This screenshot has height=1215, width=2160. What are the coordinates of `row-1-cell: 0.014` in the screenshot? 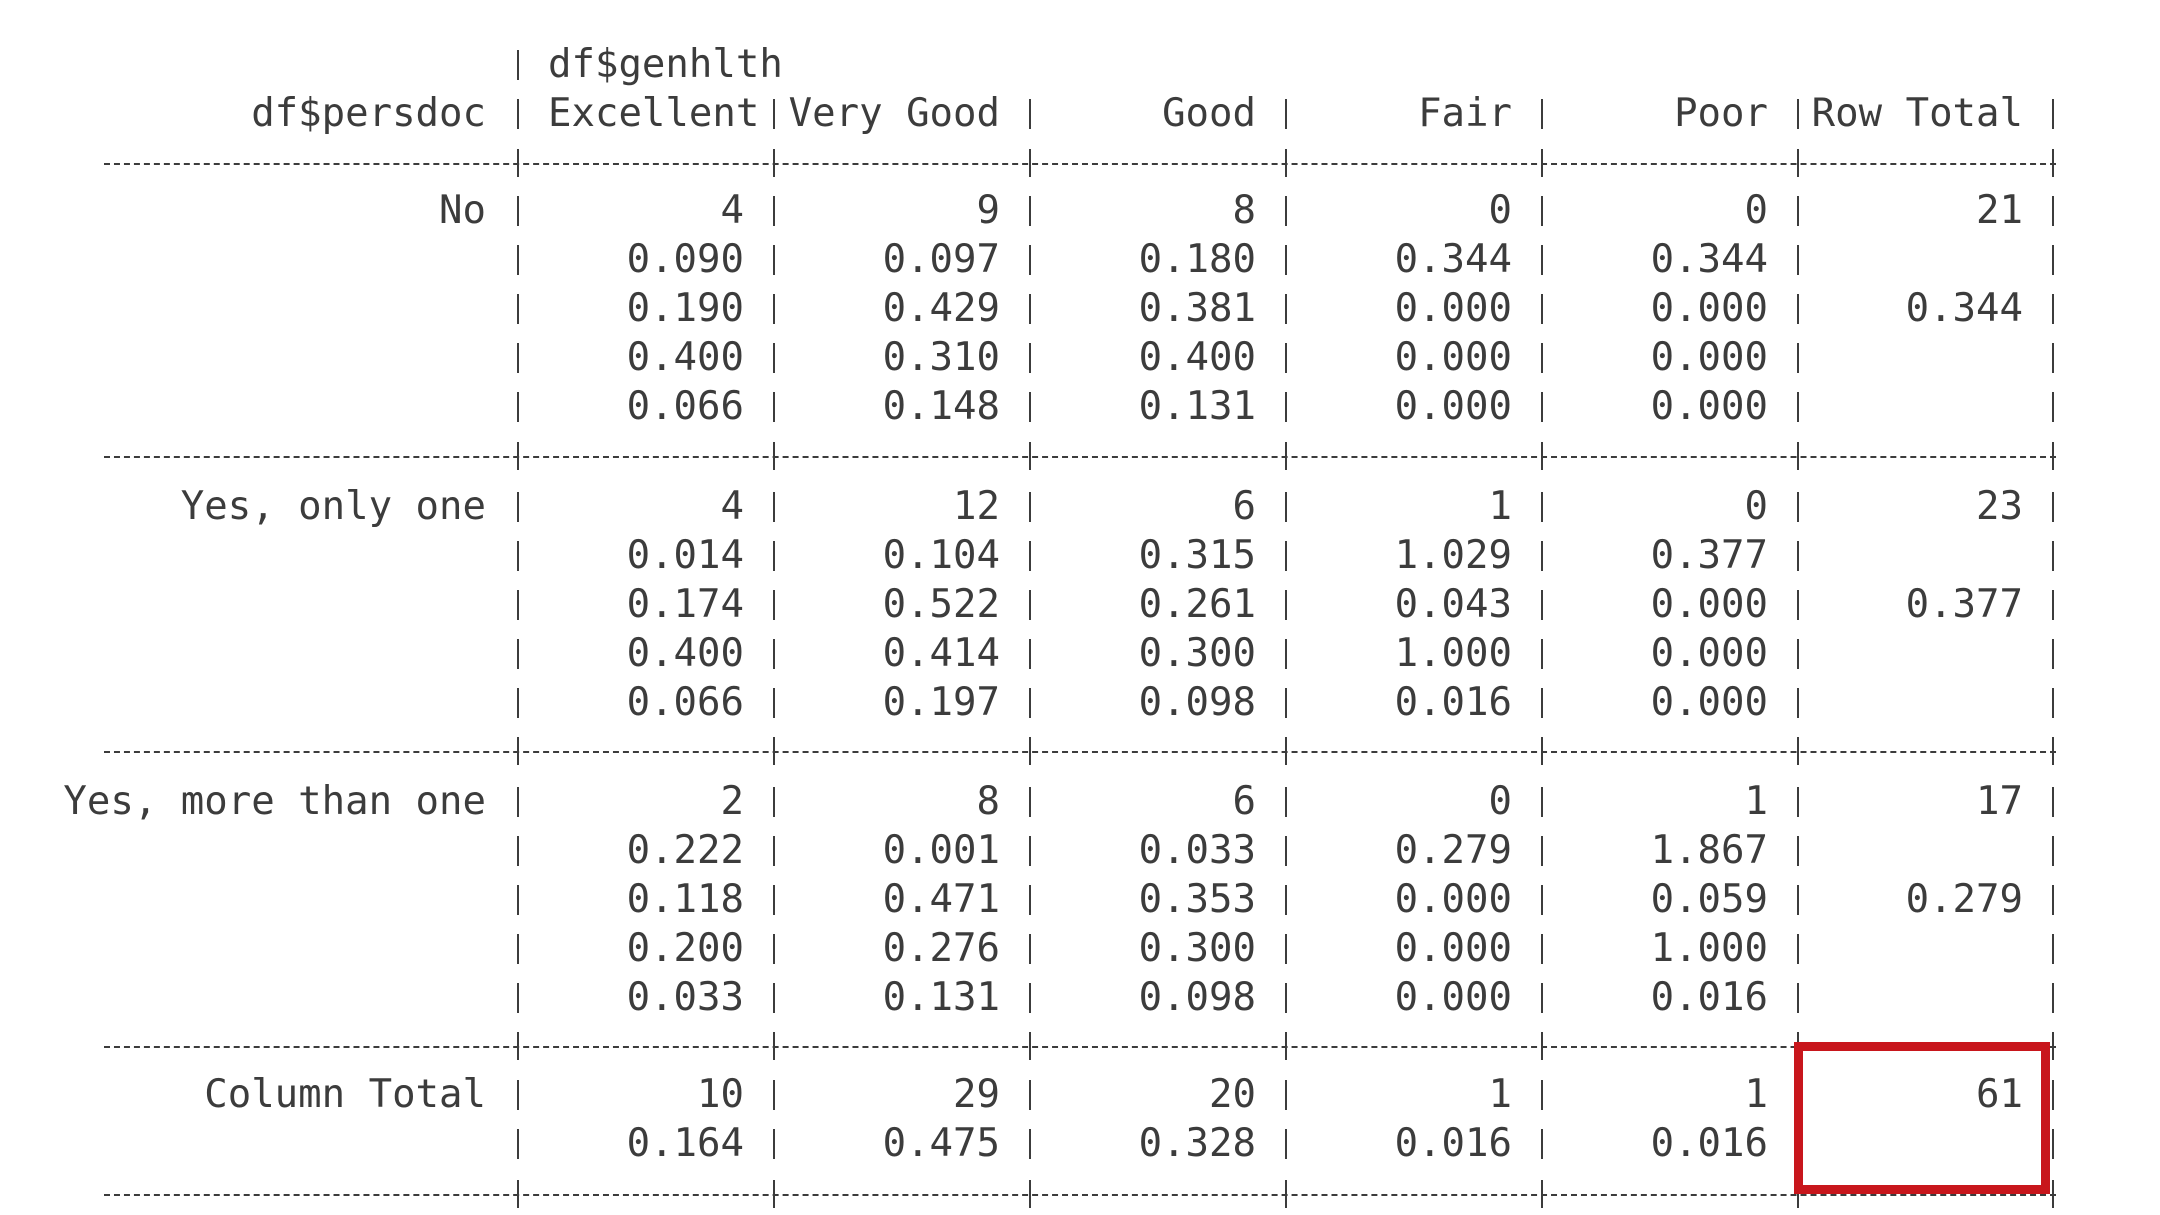 It's located at (685, 555).